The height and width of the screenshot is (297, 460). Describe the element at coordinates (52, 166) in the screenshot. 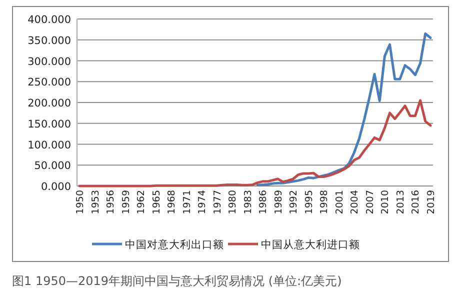

I see `y-tick-label: 50.000` at that location.